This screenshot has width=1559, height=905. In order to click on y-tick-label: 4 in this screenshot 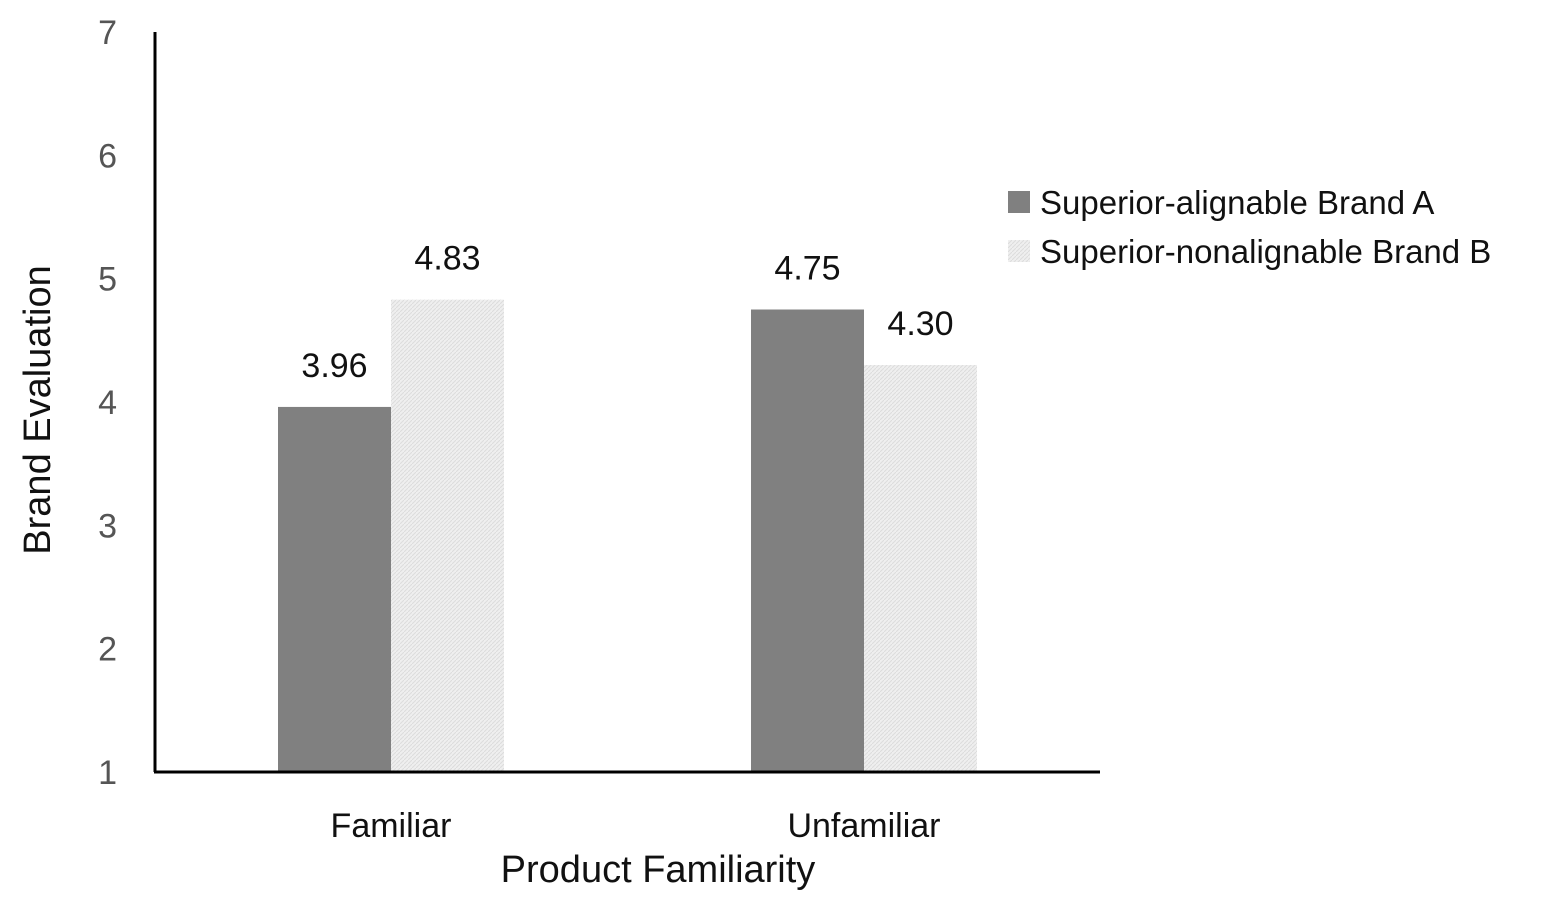, I will do `click(107, 403)`.